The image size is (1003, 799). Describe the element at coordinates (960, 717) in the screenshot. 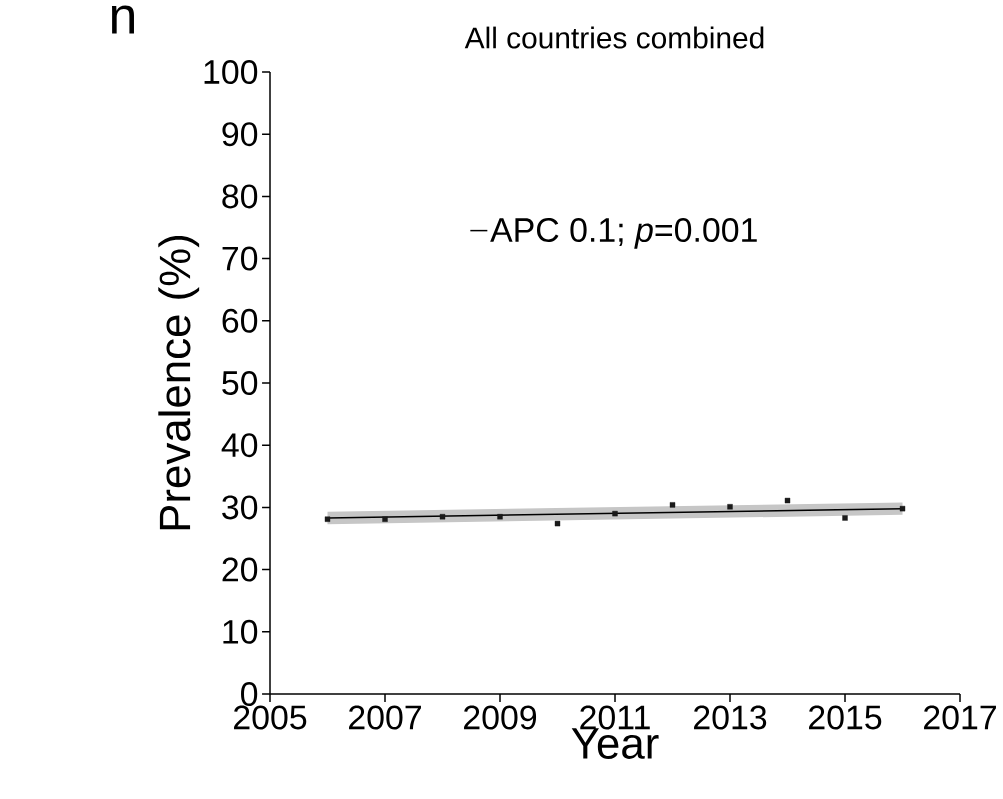

I see `x-tick-label: 2017` at that location.